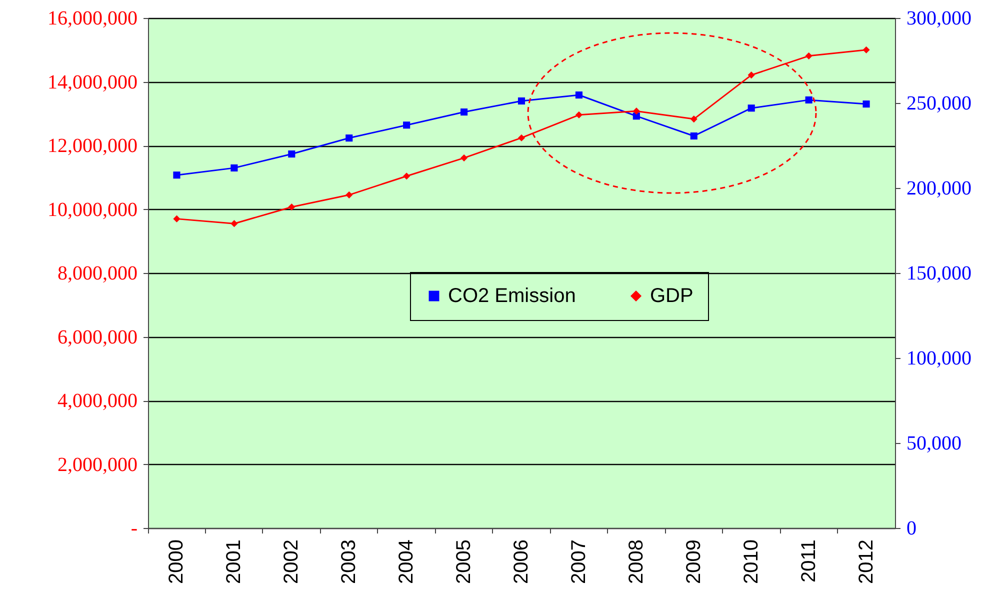 Image resolution: width=988 pixels, height=610 pixels. What do you see at coordinates (407, 562) in the screenshot?
I see `x-tick-label: 2004` at bounding box center [407, 562].